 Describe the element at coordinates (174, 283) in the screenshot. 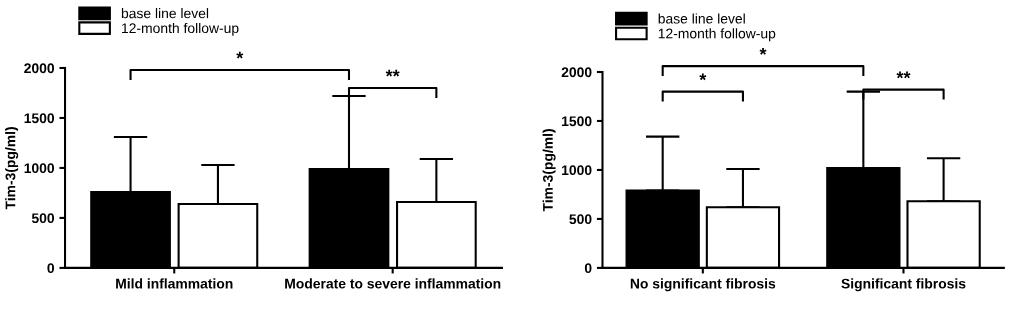

I see `x-tick-label: Mild inflammation` at that location.